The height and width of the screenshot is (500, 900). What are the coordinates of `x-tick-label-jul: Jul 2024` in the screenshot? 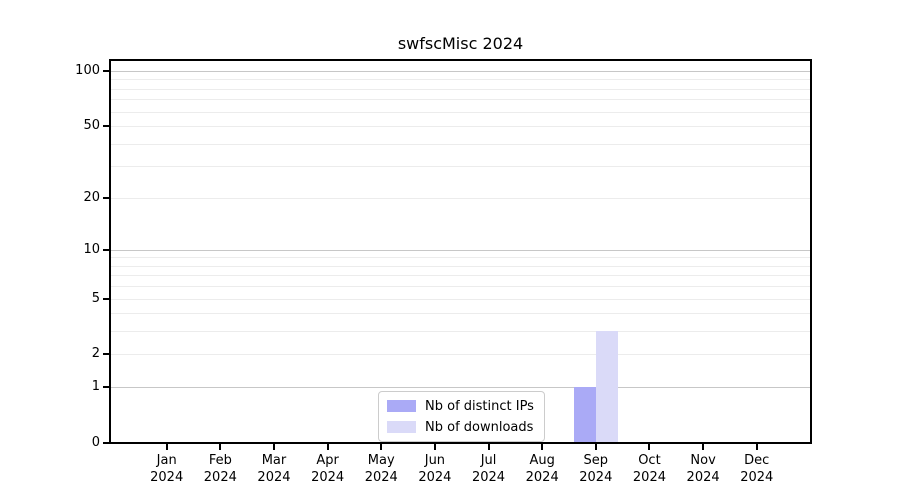 It's located at (488, 469).